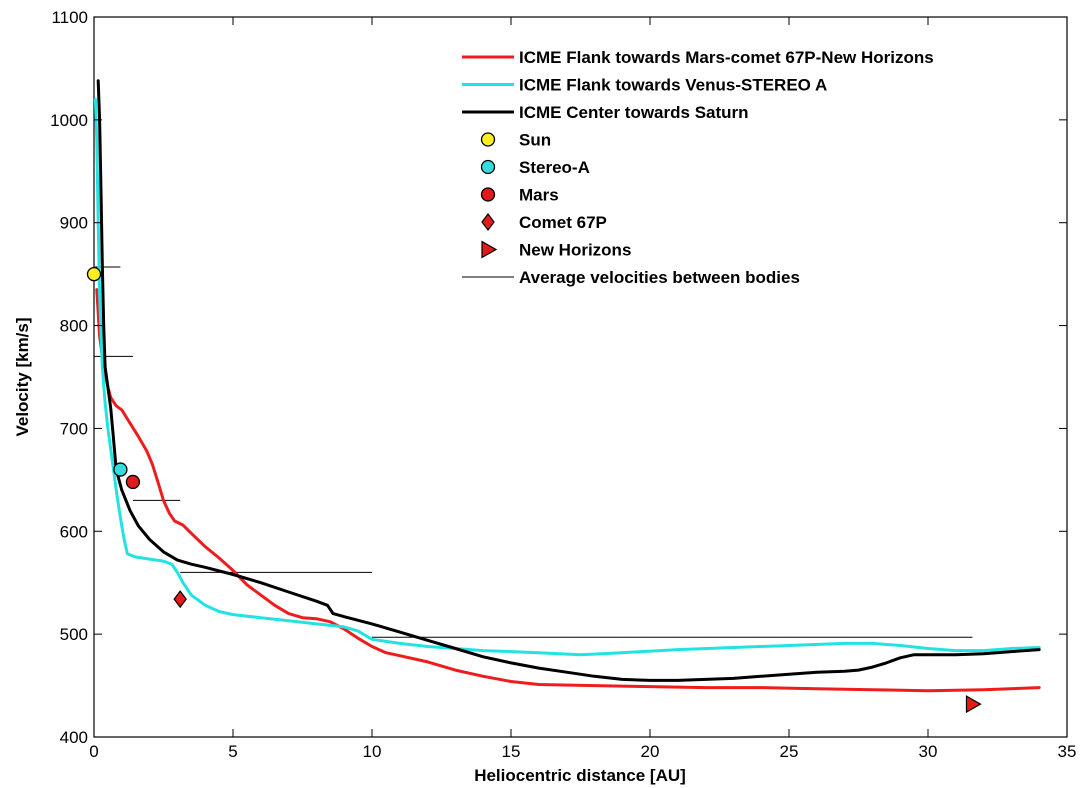 The width and height of the screenshot is (1084, 788). Describe the element at coordinates (372, 751) in the screenshot. I see `x-tick-label: 10` at that location.